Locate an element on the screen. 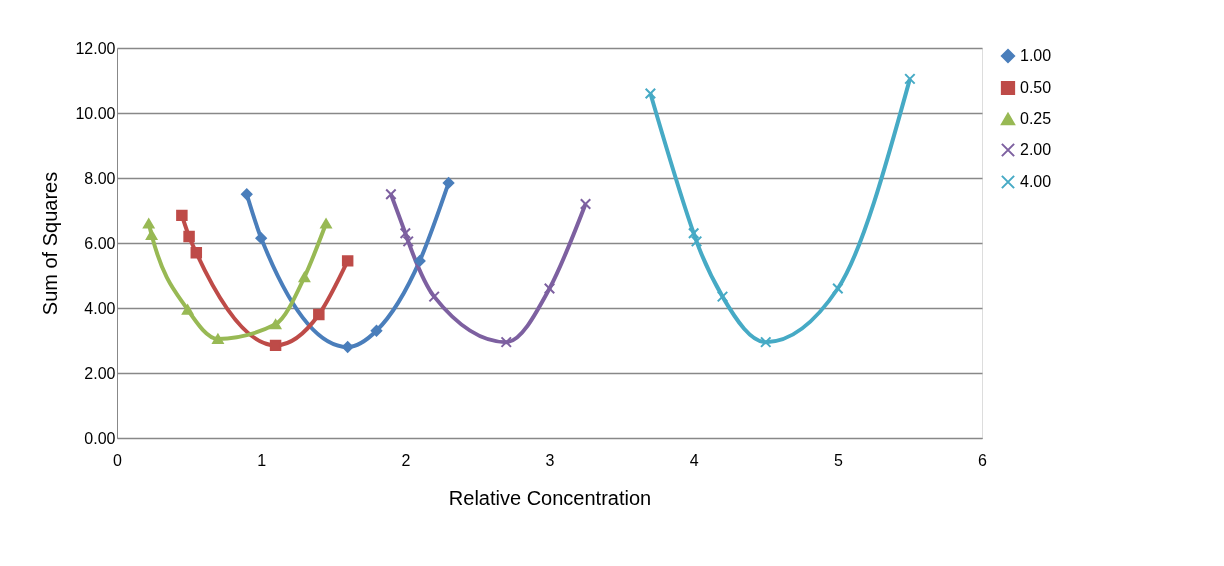 This screenshot has height=566, width=1224. y-tick-label: 2.00 is located at coordinates (100, 373).